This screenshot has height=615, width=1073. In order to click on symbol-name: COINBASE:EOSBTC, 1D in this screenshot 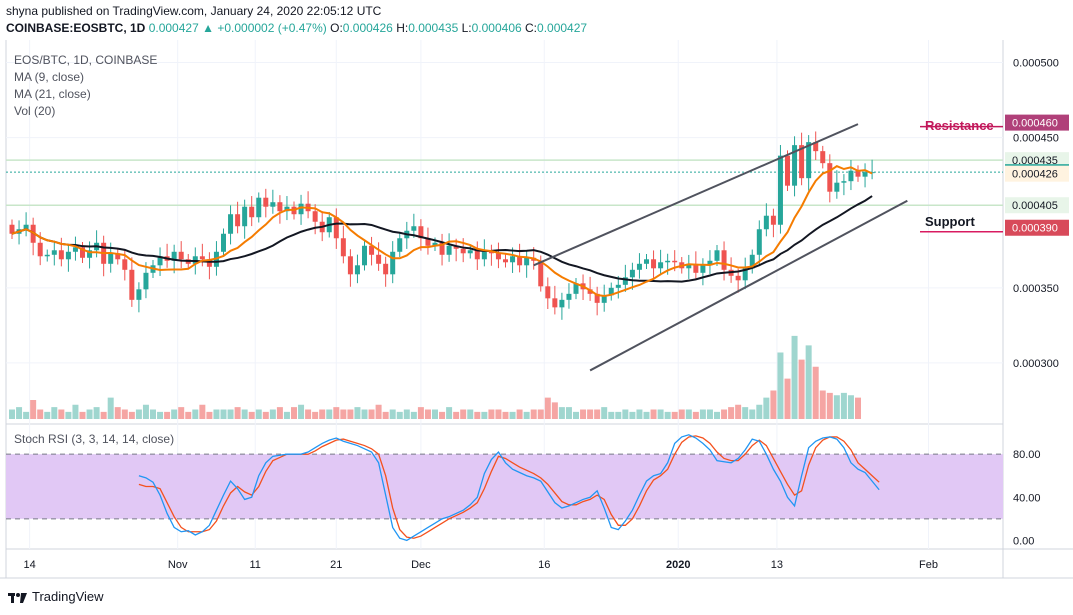, I will do `click(76, 28)`.